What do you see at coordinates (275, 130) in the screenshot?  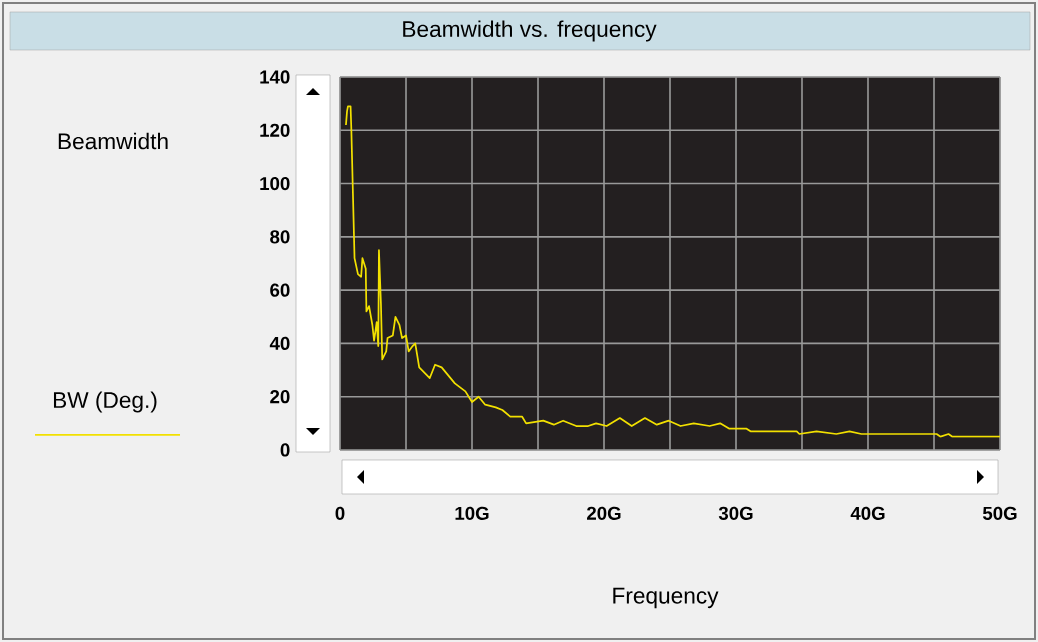 I see `y-tick-label: 120` at bounding box center [275, 130].